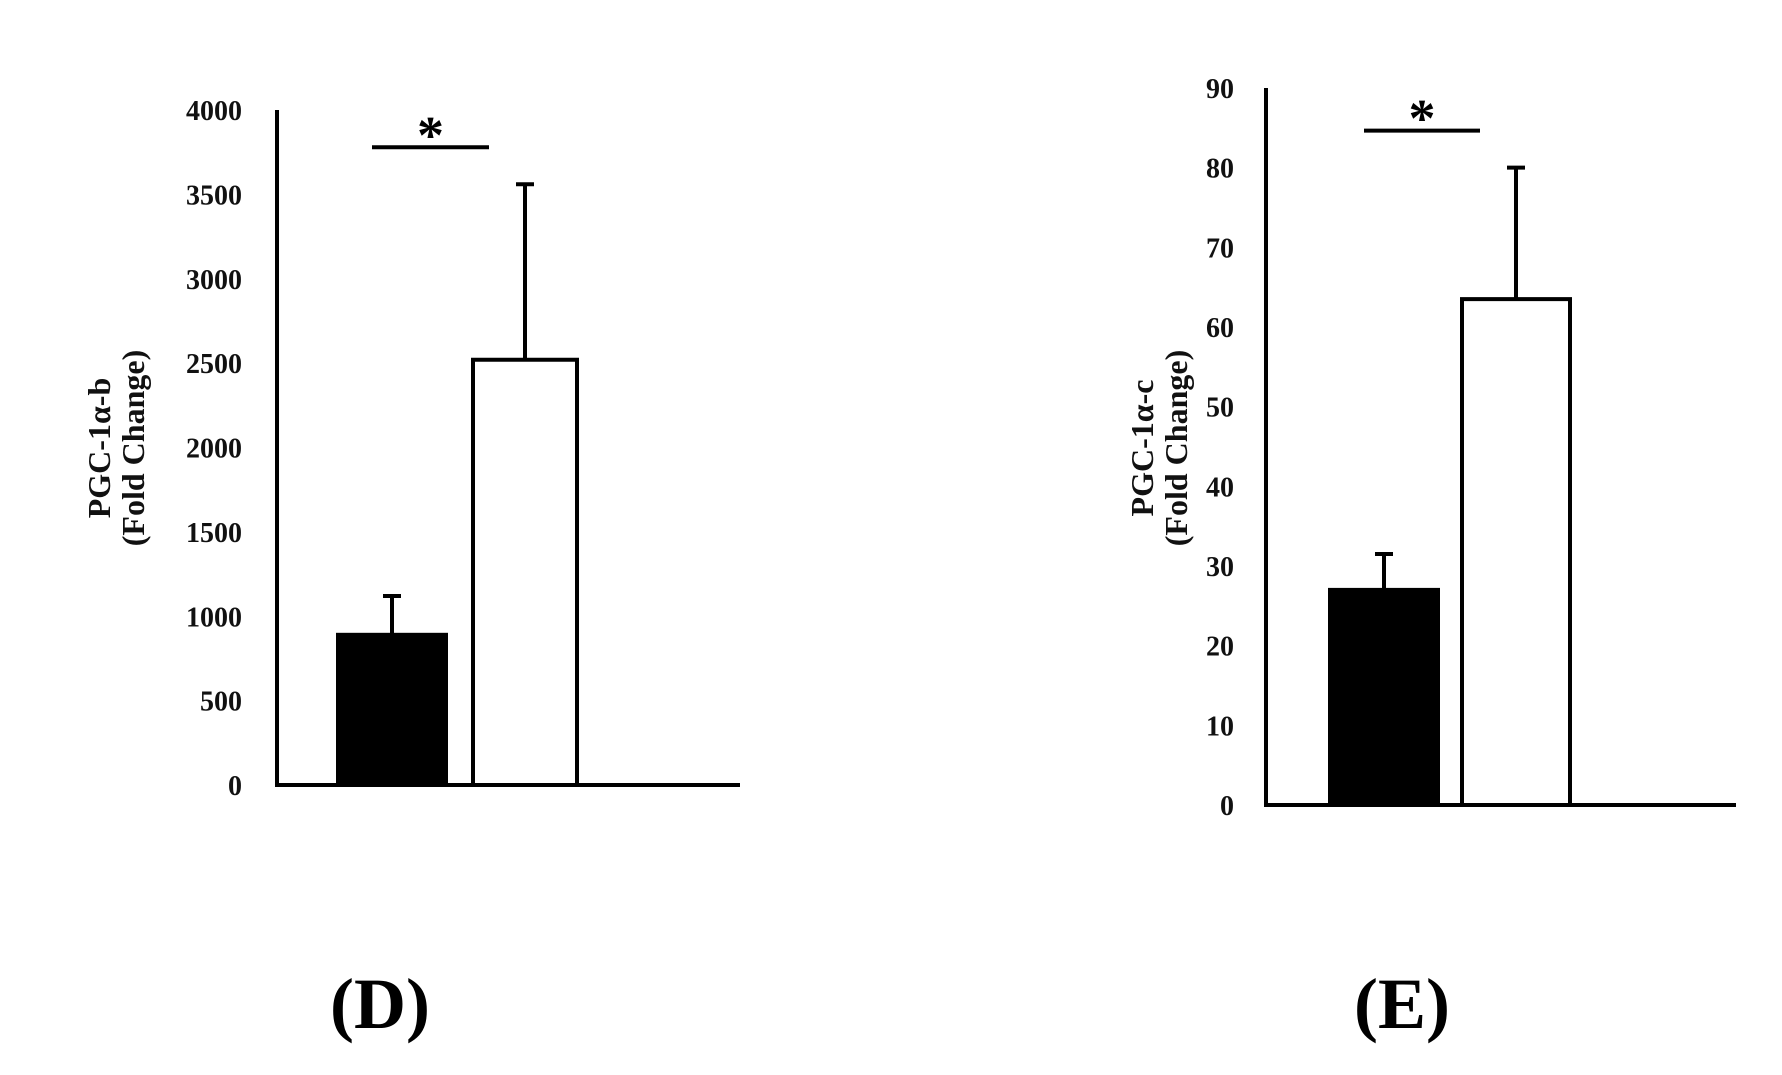 The height and width of the screenshot is (1075, 1782). What do you see at coordinates (235, 786) in the screenshot?
I see `y-tick-label-d: 0` at bounding box center [235, 786].